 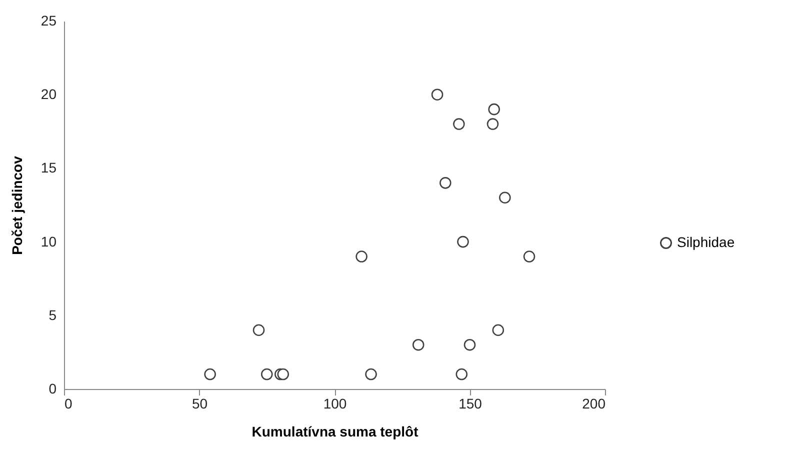 What do you see at coordinates (16, 205) in the screenshot?
I see `y-axis-title: Počet jedincov` at bounding box center [16, 205].